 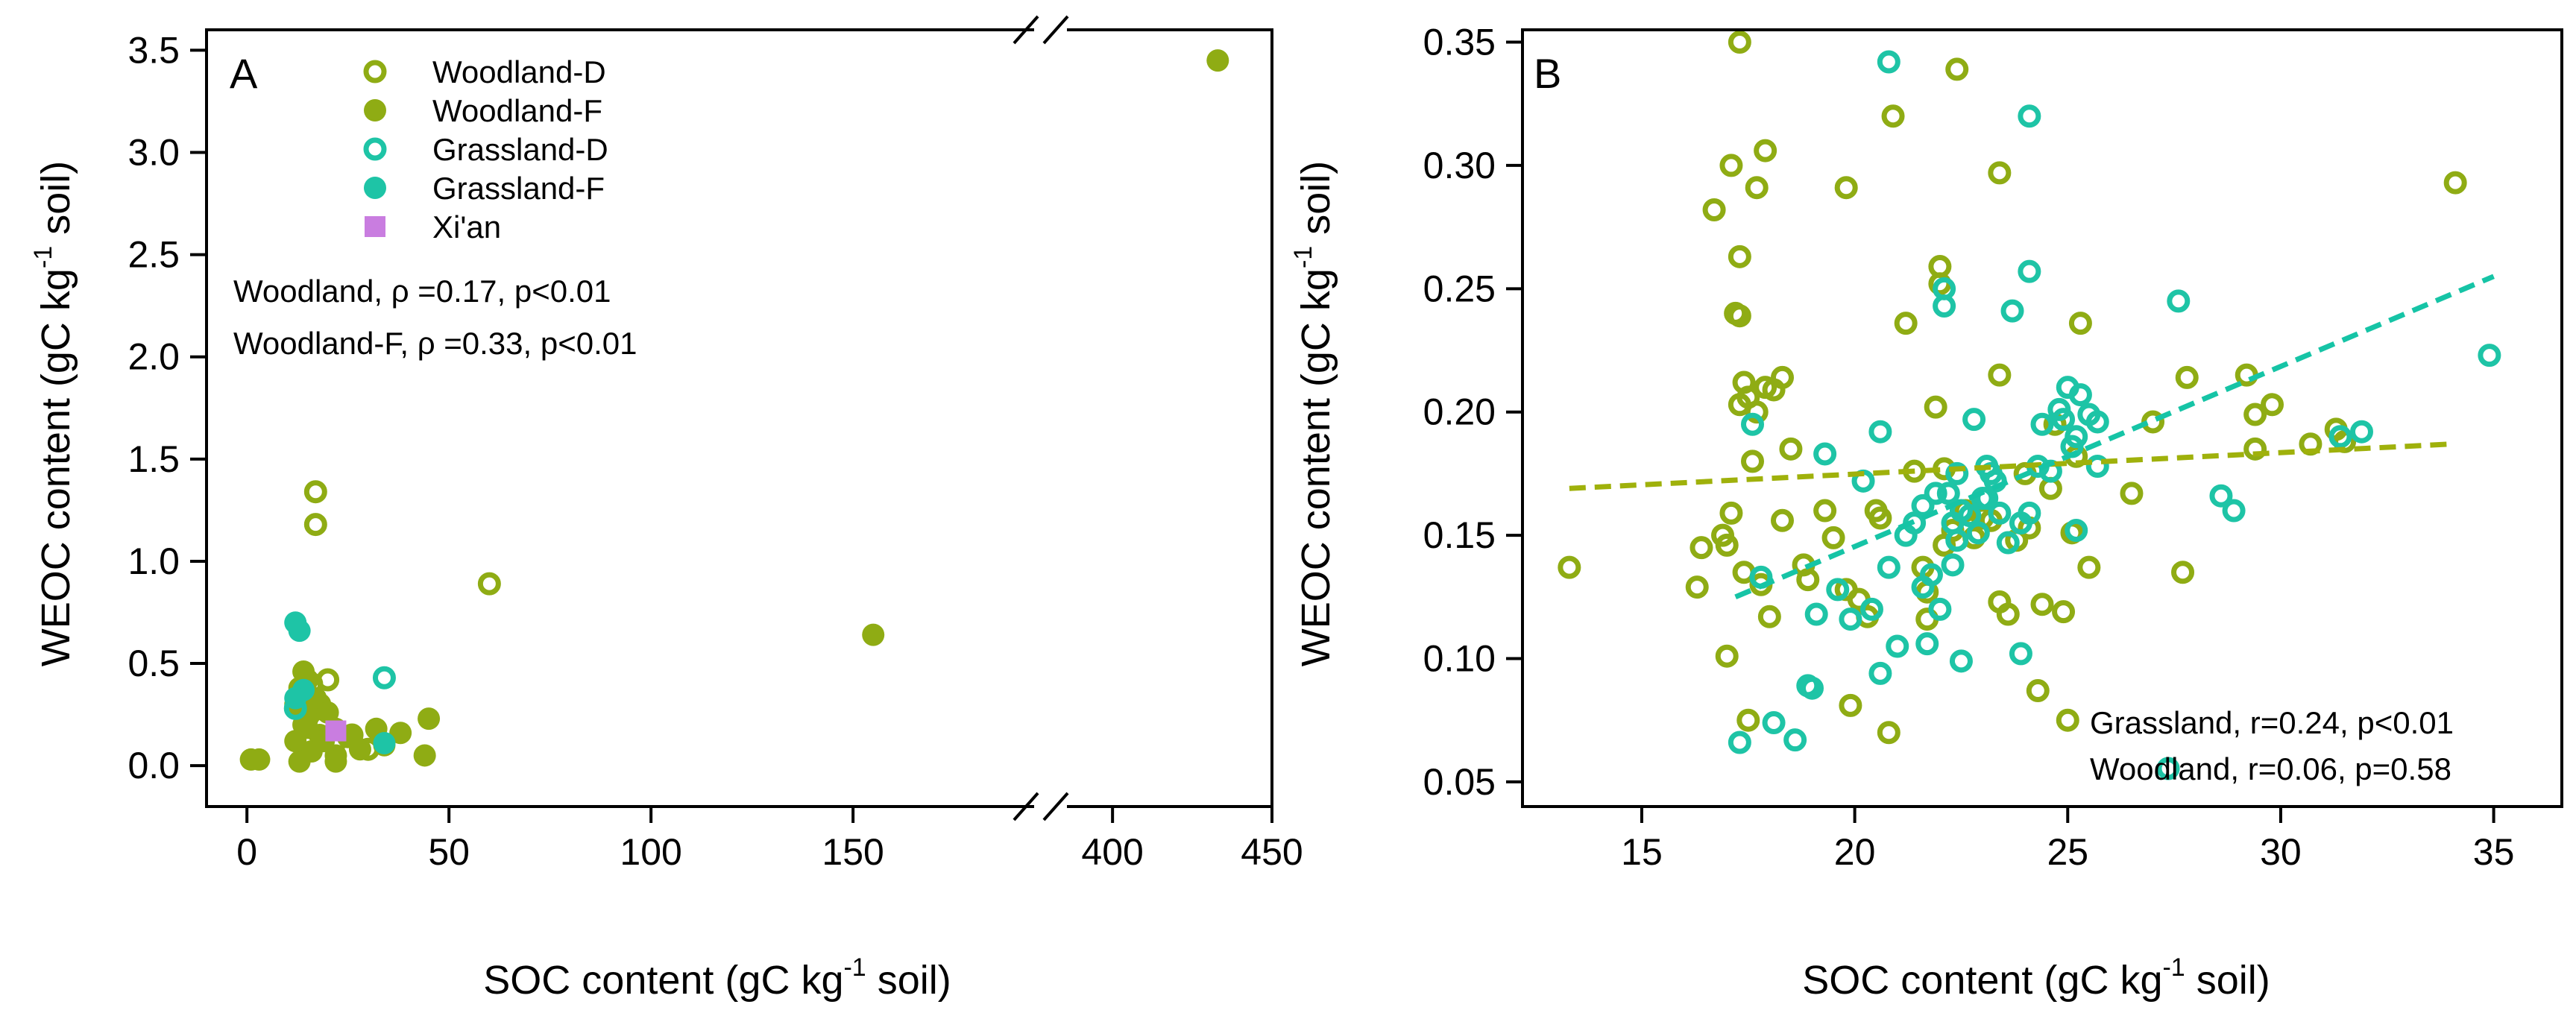 I want to click on b-y-tick-label-0-10: 0.10, so click(x=1459, y=659).